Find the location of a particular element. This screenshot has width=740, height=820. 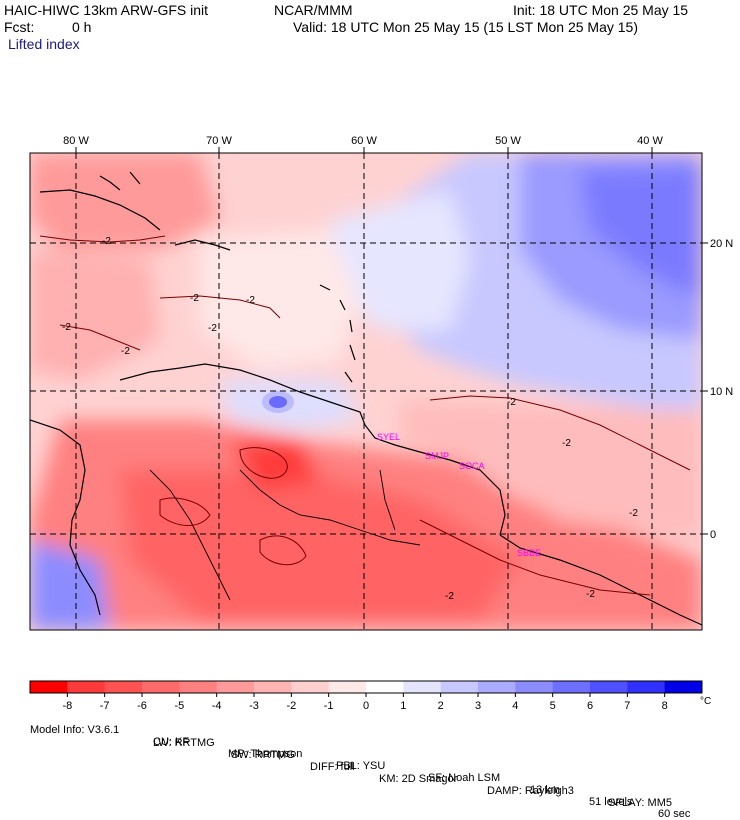

colorbar-labels: -8 -7 -6 -5 -4 -3 -2 -1 0 1 2 3 4 5 6 7 8 is located at coordinates (364, 706).